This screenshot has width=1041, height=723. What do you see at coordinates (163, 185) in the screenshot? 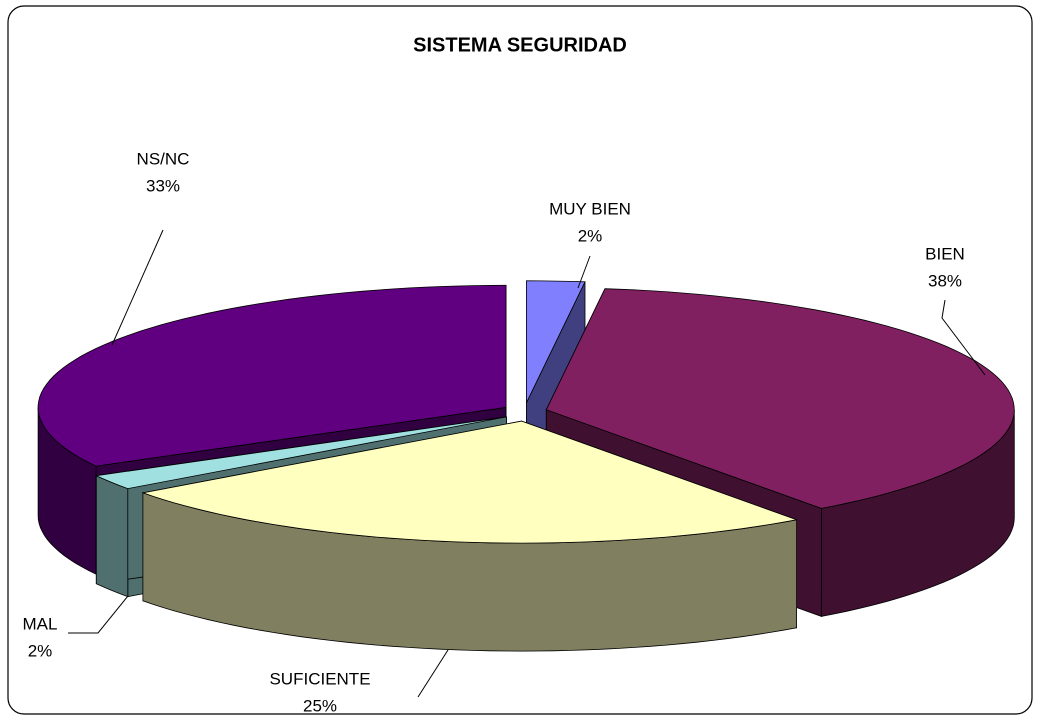
I see `data-label-value: 33%` at bounding box center [163, 185].